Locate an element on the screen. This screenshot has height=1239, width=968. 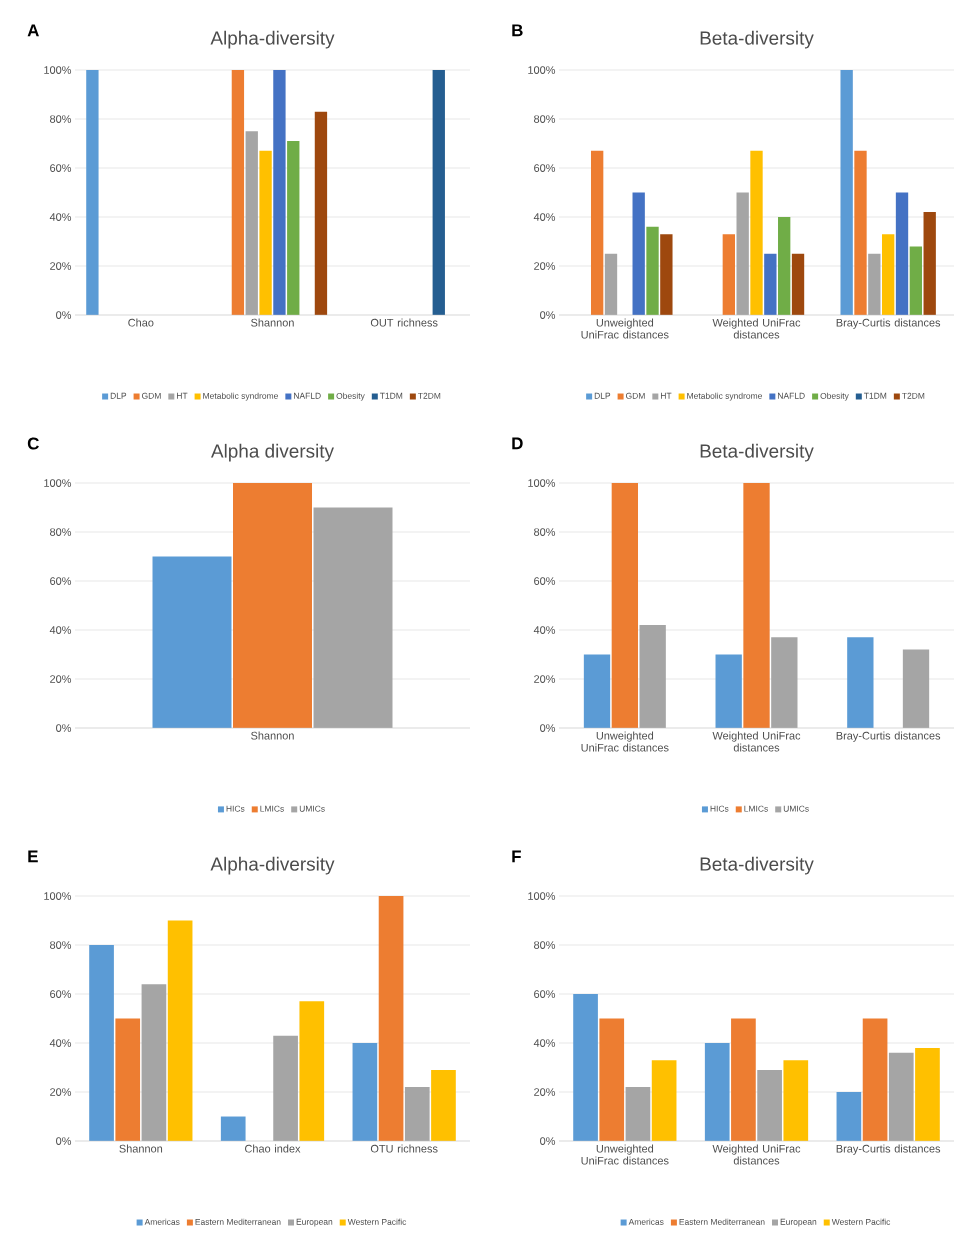
text: D is located at coordinates (517, 443).